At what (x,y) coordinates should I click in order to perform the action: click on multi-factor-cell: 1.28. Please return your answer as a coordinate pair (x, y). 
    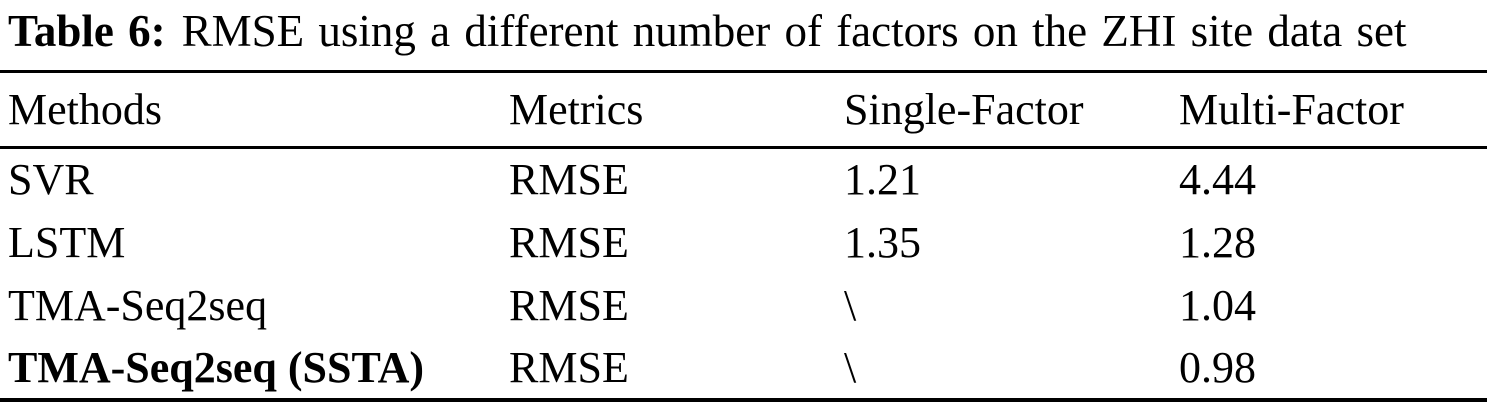
    Looking at the image, I should click on (1217, 242).